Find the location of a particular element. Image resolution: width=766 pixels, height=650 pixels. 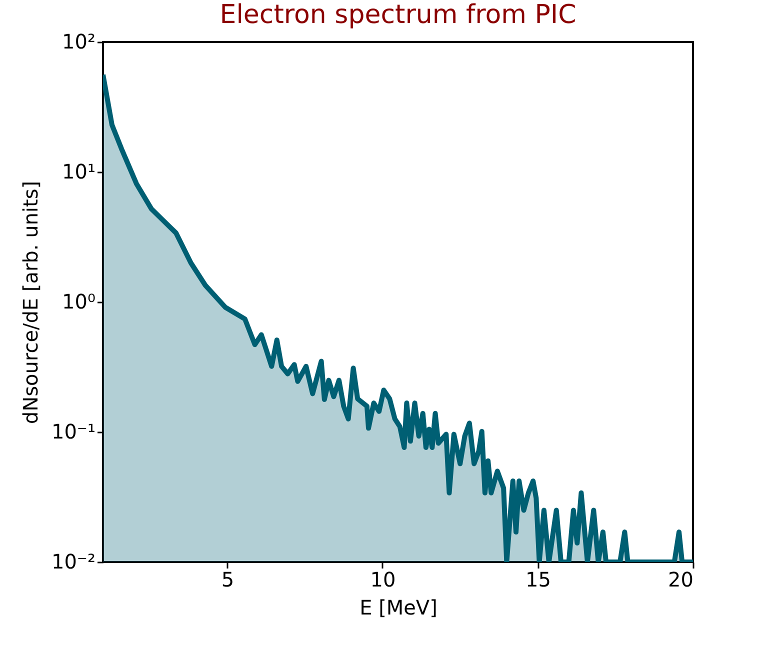

x-axis-title: E [MeV] is located at coordinates (399, 608).